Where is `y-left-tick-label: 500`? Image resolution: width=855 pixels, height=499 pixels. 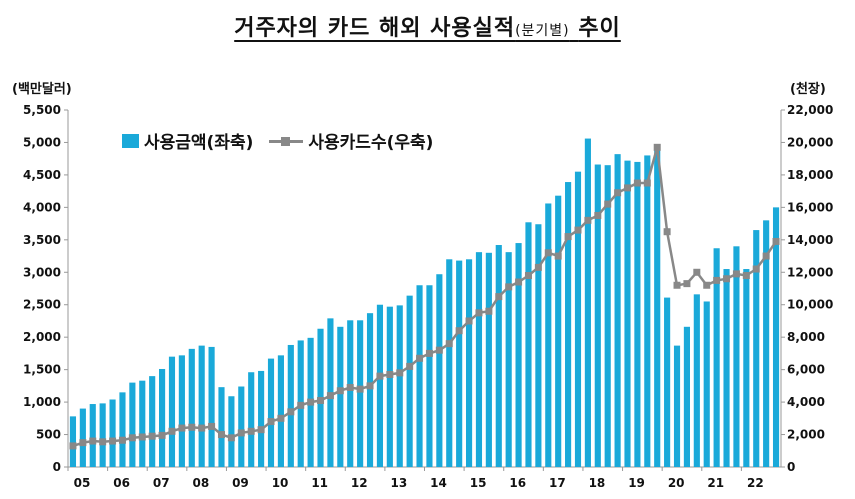
y-left-tick-label: 500 is located at coordinates (48, 435).